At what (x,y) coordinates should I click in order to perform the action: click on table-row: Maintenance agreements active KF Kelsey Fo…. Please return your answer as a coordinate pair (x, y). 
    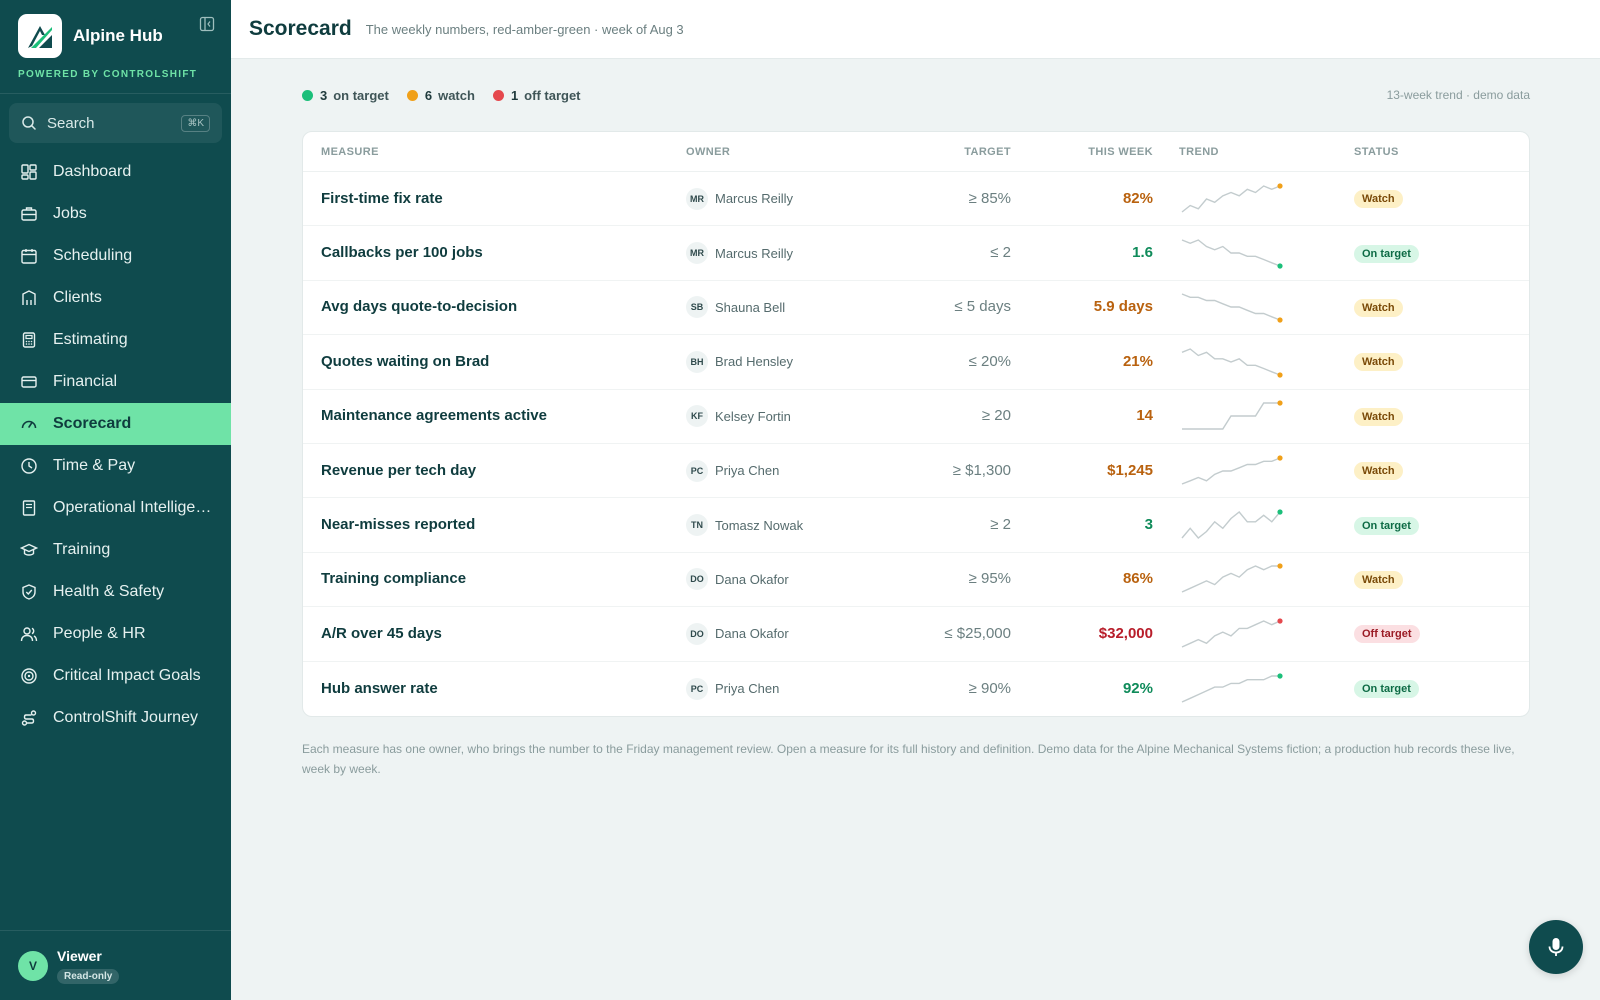
    Looking at the image, I should click on (916, 417).